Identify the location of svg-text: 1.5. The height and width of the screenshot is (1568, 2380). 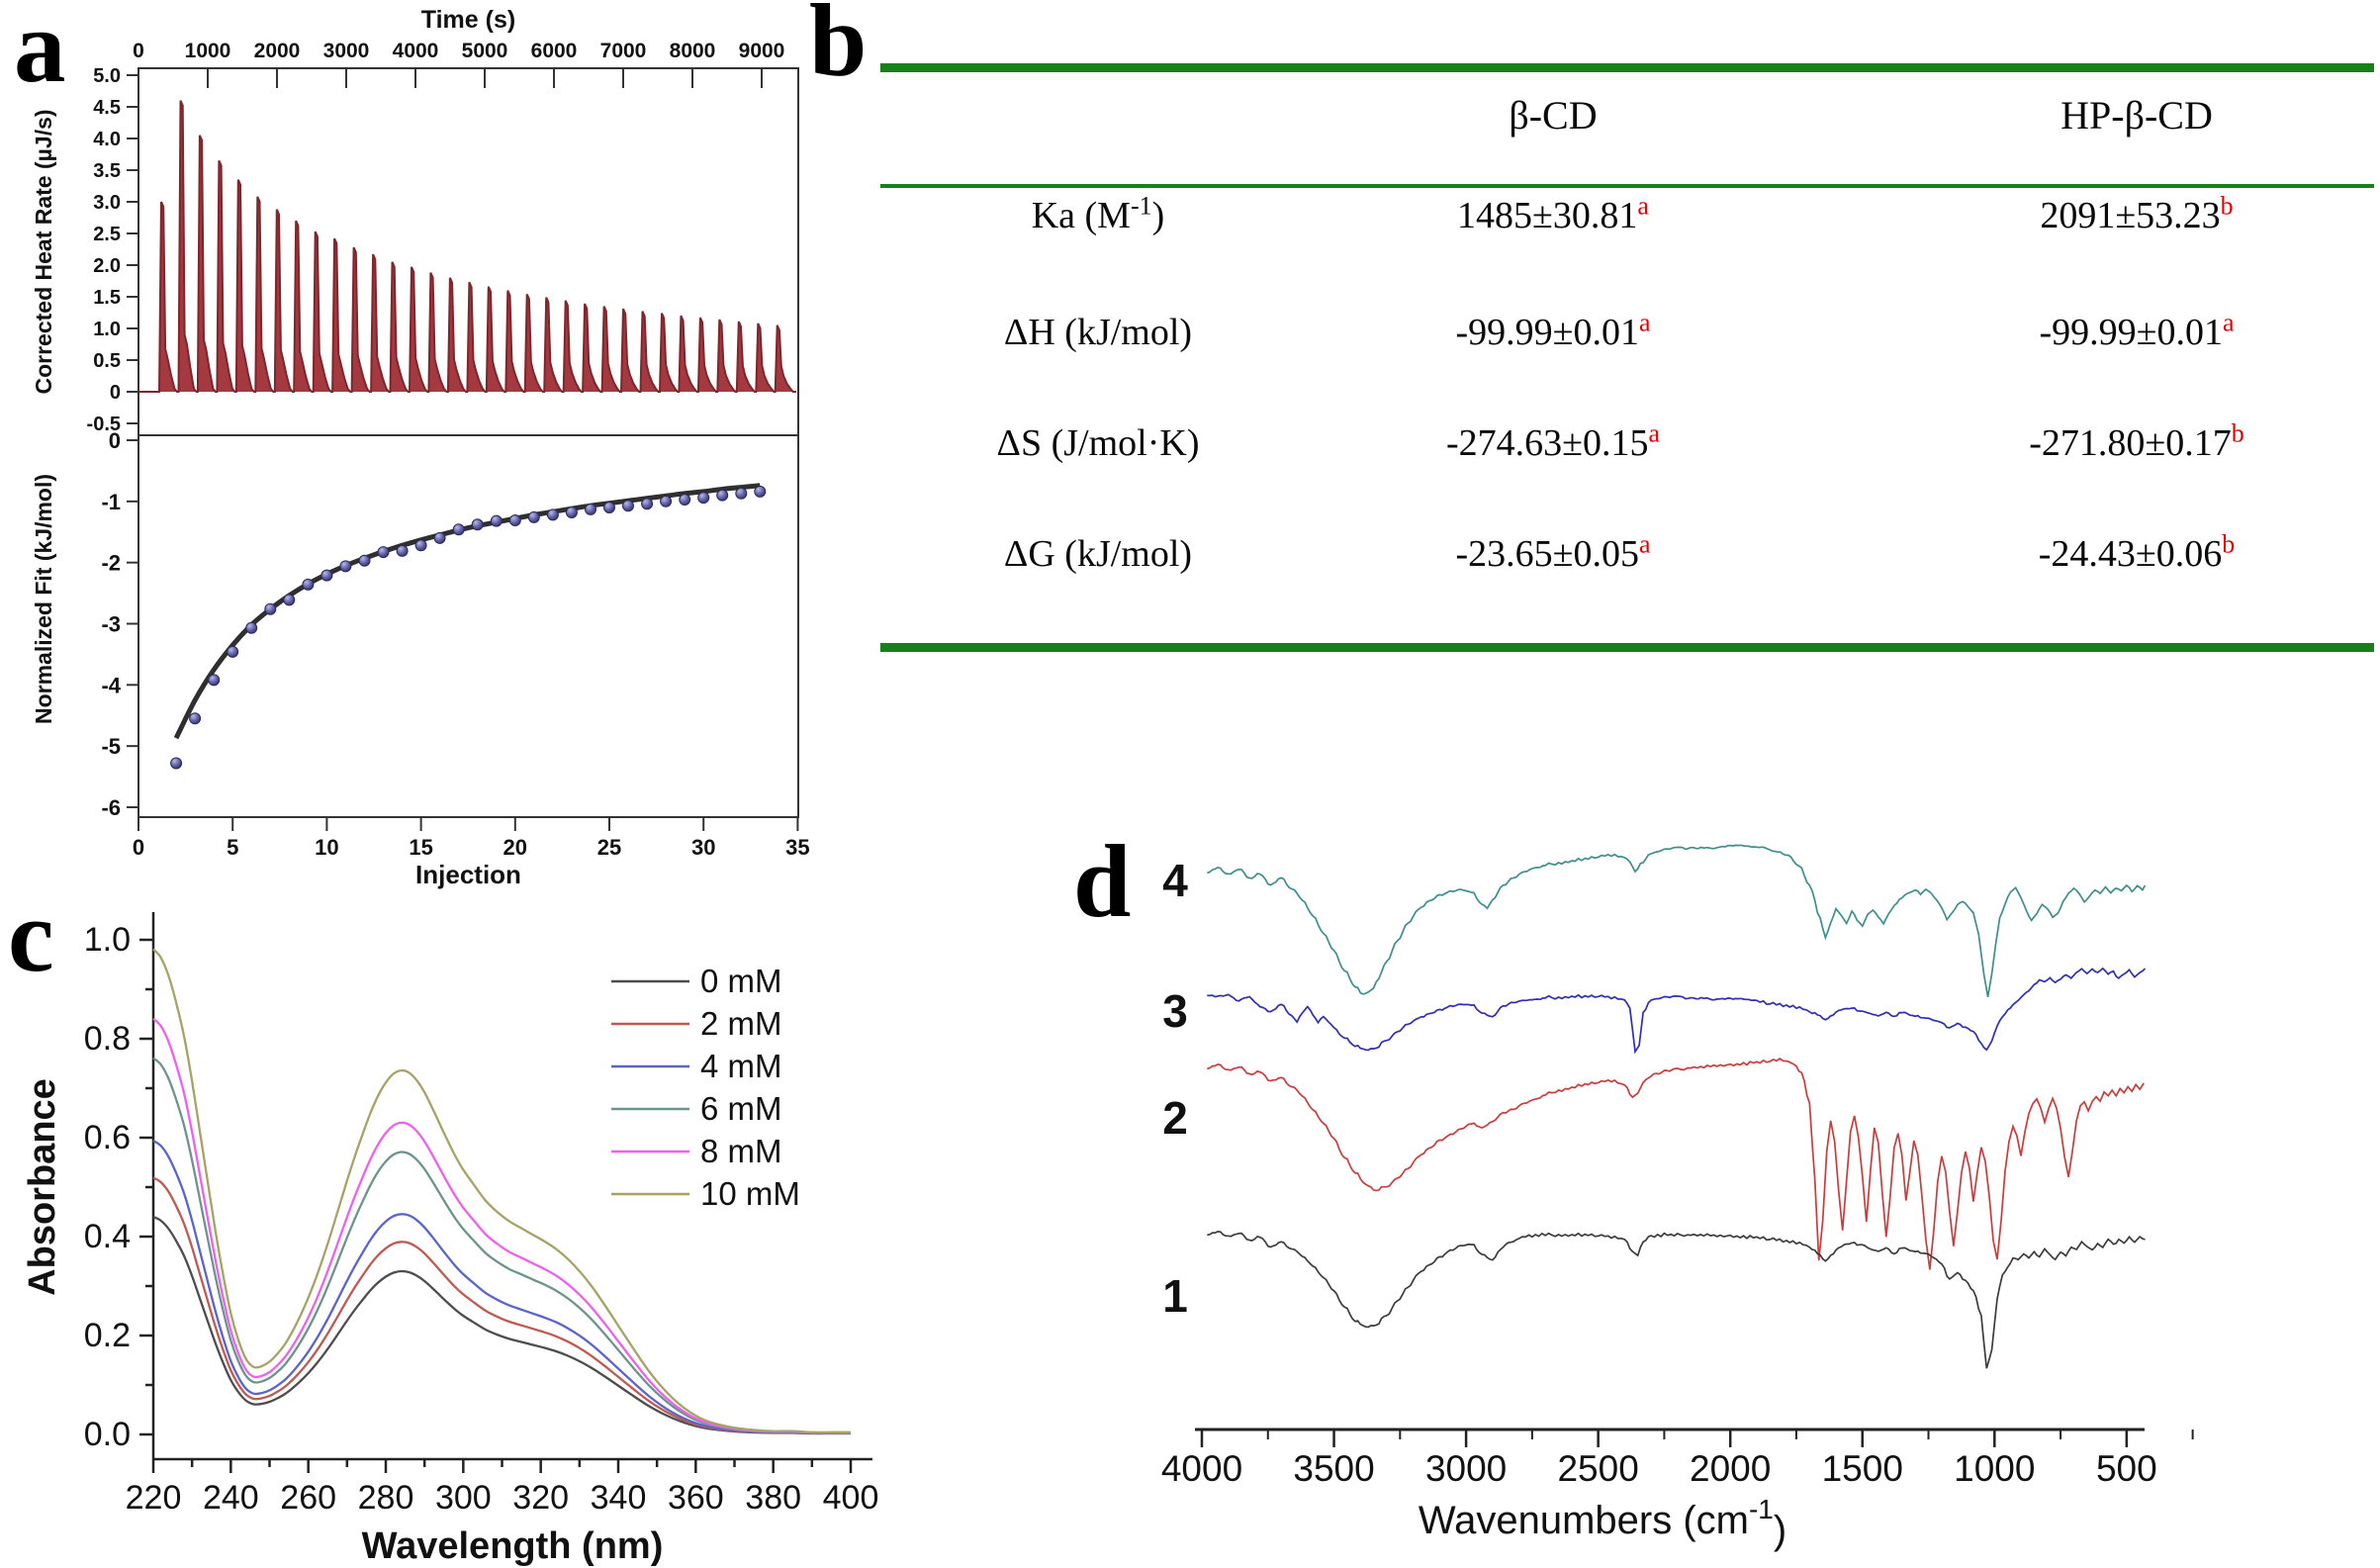
(107, 298).